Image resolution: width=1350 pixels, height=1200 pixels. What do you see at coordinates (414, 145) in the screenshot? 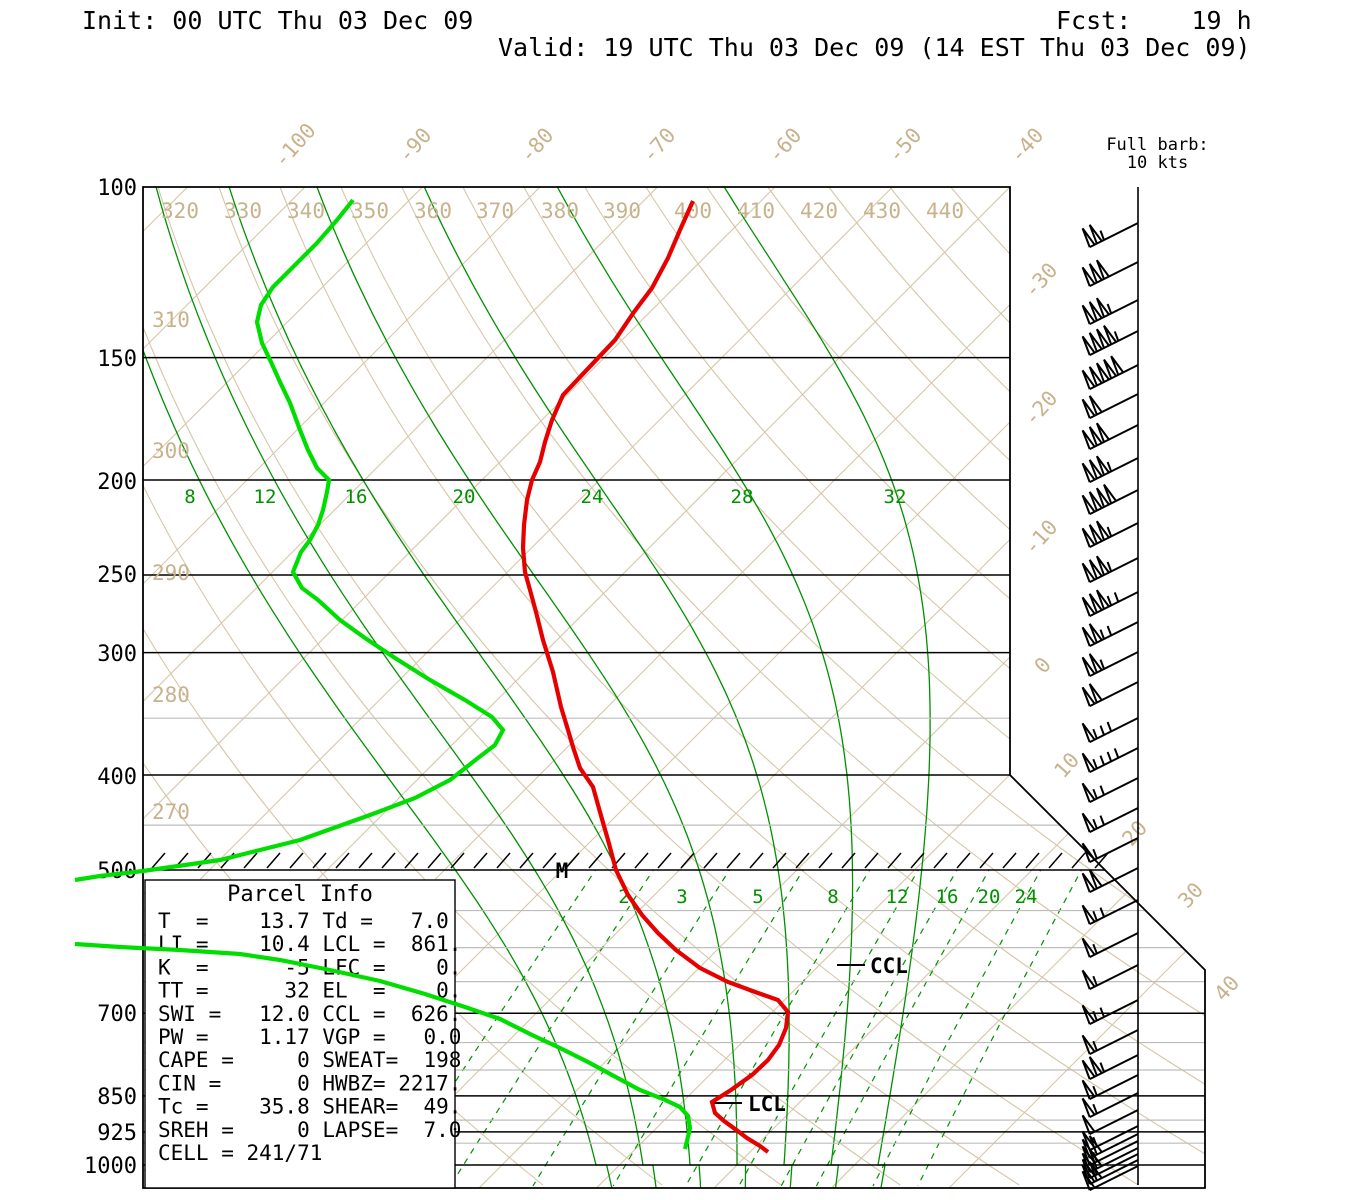
I see `temp-label: -90` at bounding box center [414, 145].